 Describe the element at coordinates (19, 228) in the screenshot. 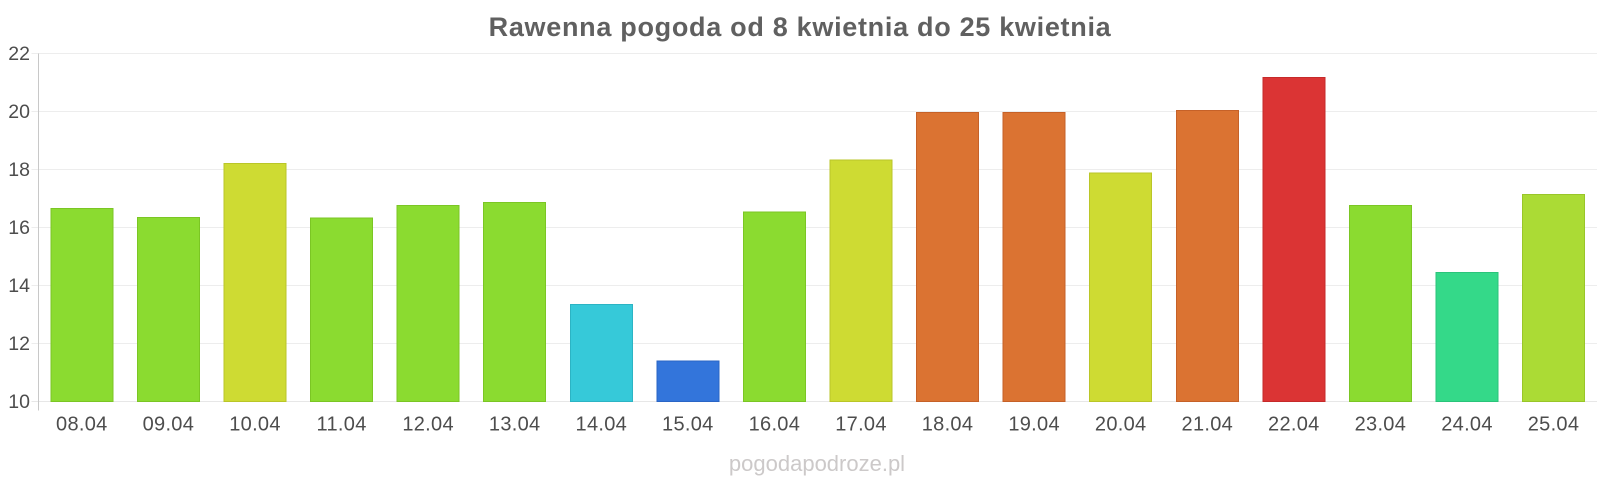

I see `svg-text: 16` at that location.